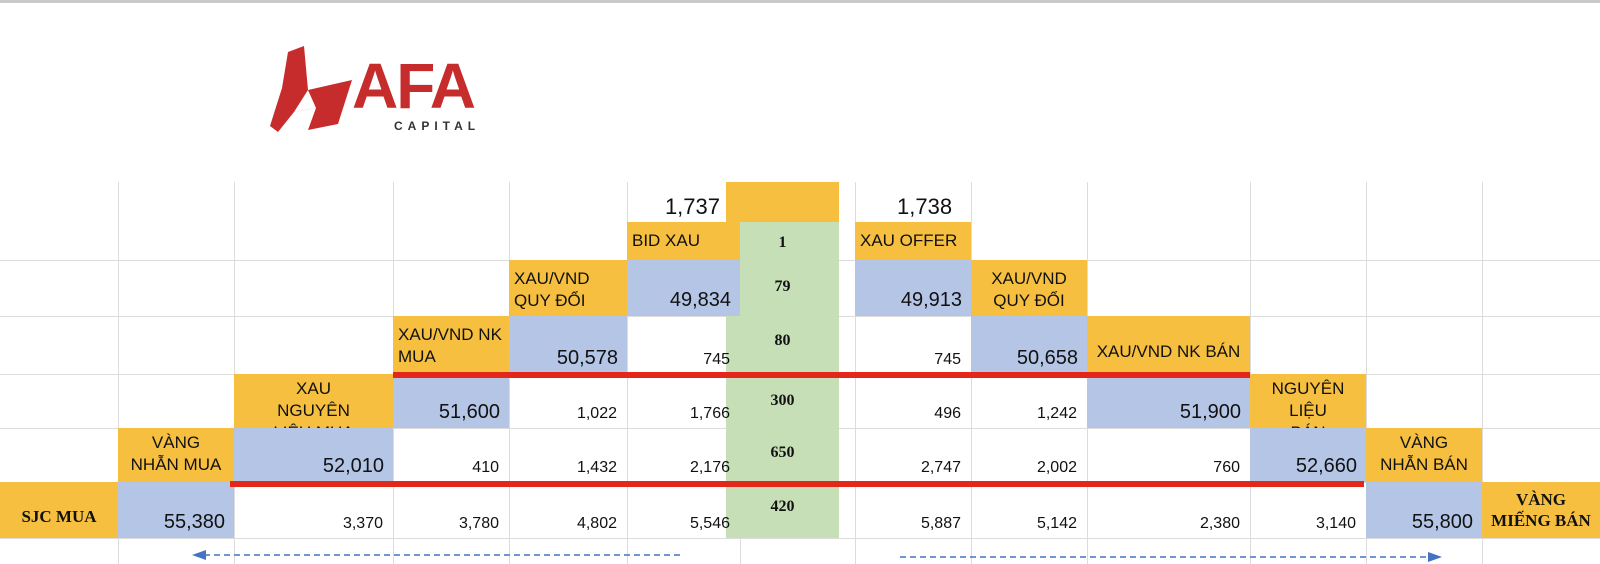 The image size is (1600, 564). I want to click on sell-diff-cell: 745, so click(947, 359).